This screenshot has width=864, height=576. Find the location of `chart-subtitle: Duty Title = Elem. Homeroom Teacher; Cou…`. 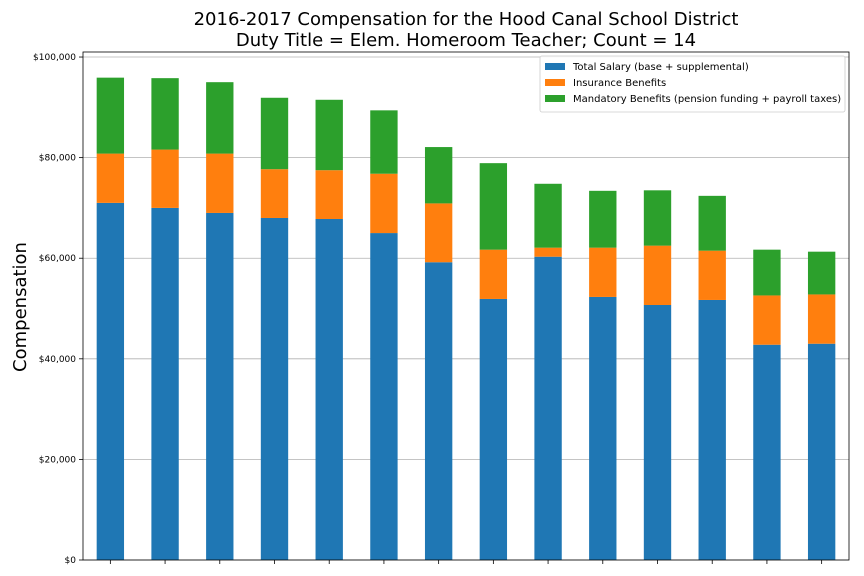

chart-subtitle: Duty Title = Elem. Homeroom Teacher; Cou… is located at coordinates (466, 40).